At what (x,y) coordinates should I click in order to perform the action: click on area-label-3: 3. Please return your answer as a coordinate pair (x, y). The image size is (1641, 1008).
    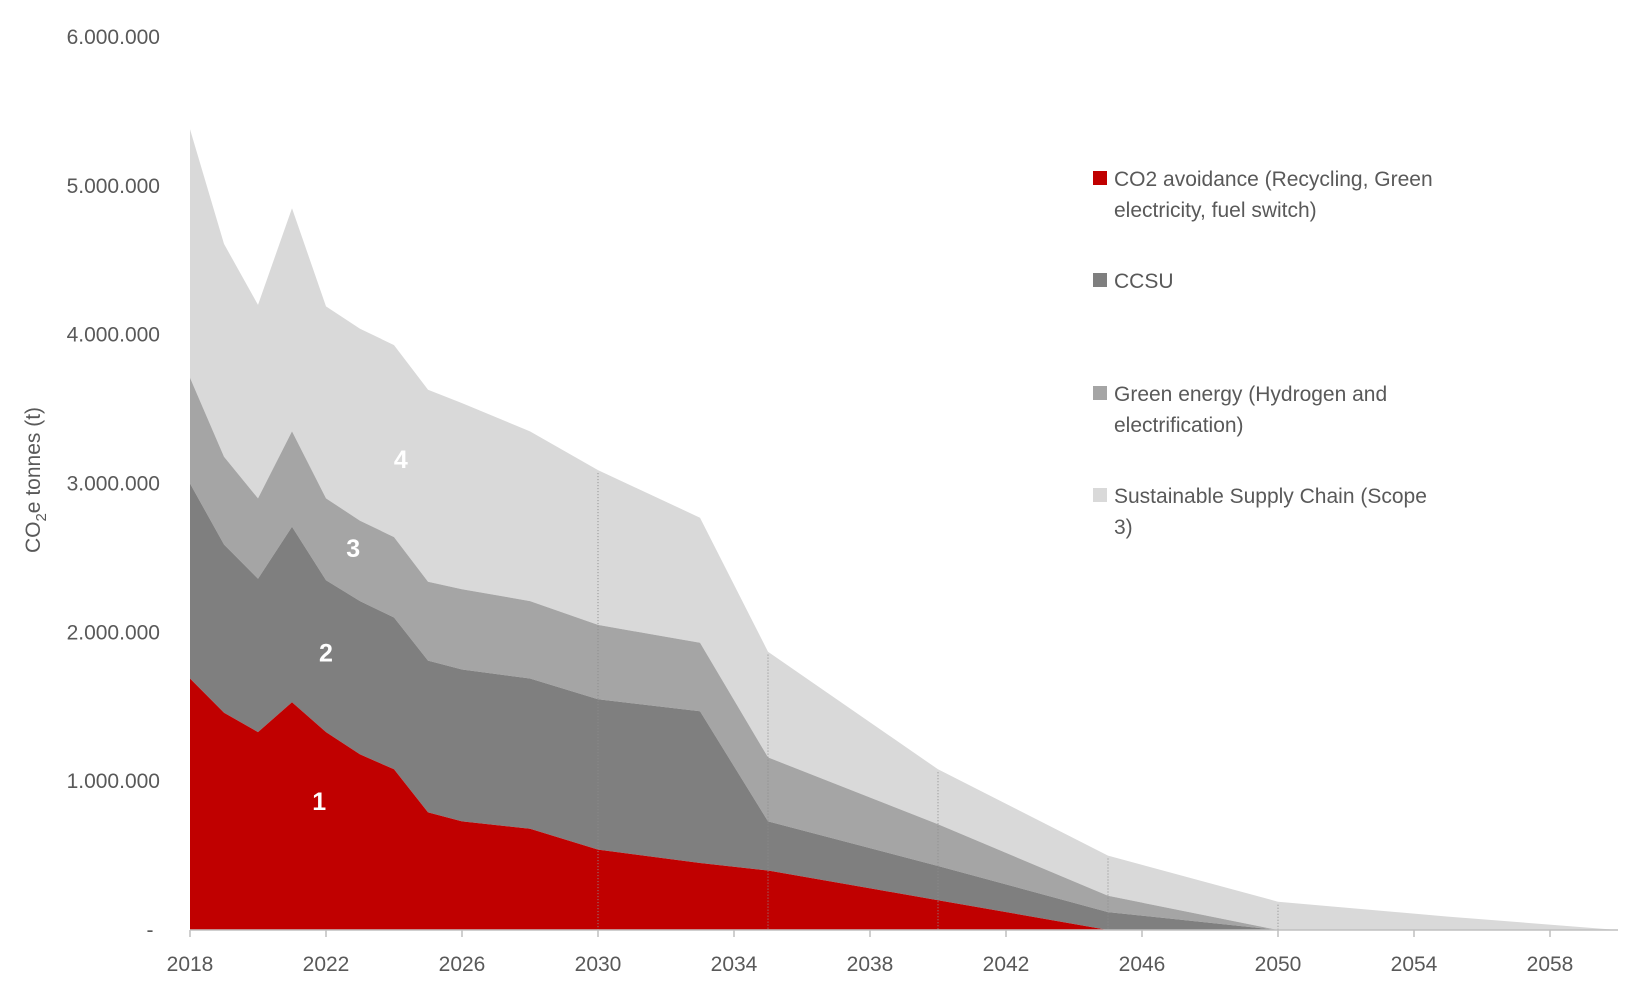
    Looking at the image, I should click on (353, 549).